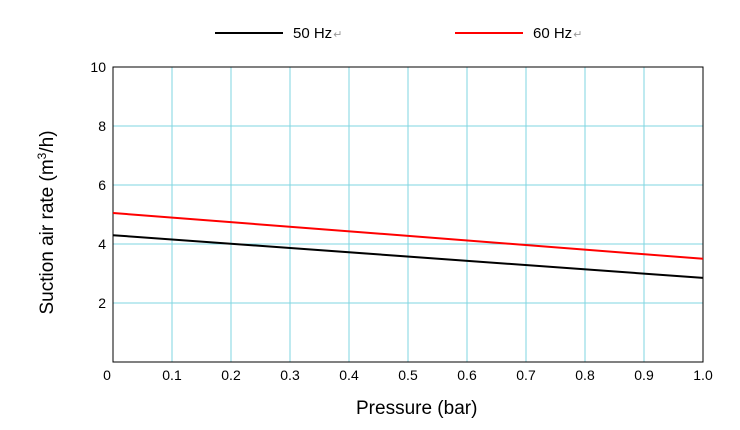  I want to click on x-tick-label: 0.3, so click(290, 375).